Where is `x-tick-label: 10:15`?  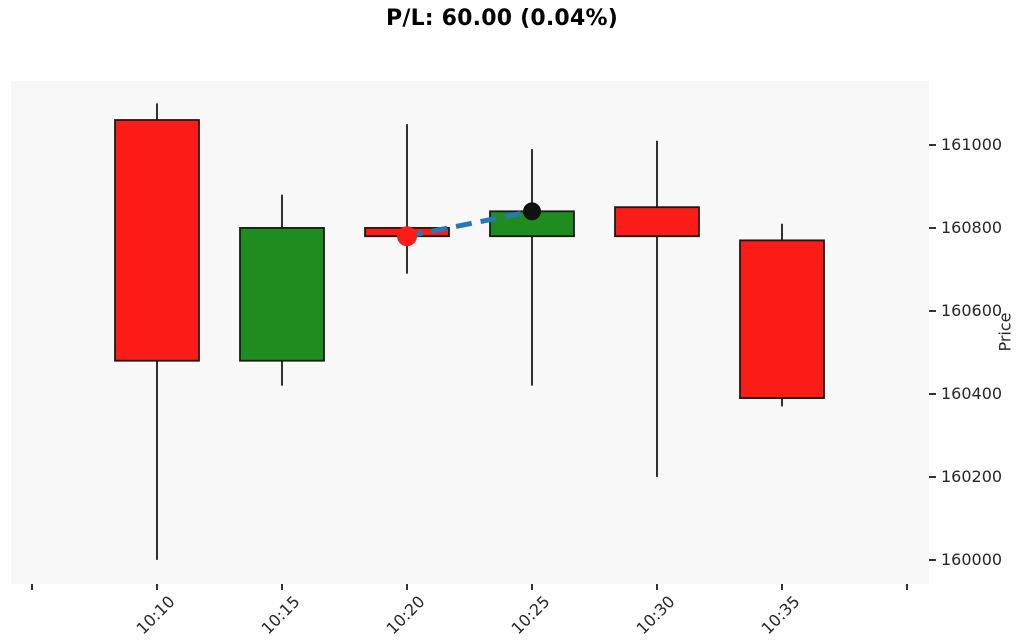
x-tick-label: 10:15 is located at coordinates (280, 615).